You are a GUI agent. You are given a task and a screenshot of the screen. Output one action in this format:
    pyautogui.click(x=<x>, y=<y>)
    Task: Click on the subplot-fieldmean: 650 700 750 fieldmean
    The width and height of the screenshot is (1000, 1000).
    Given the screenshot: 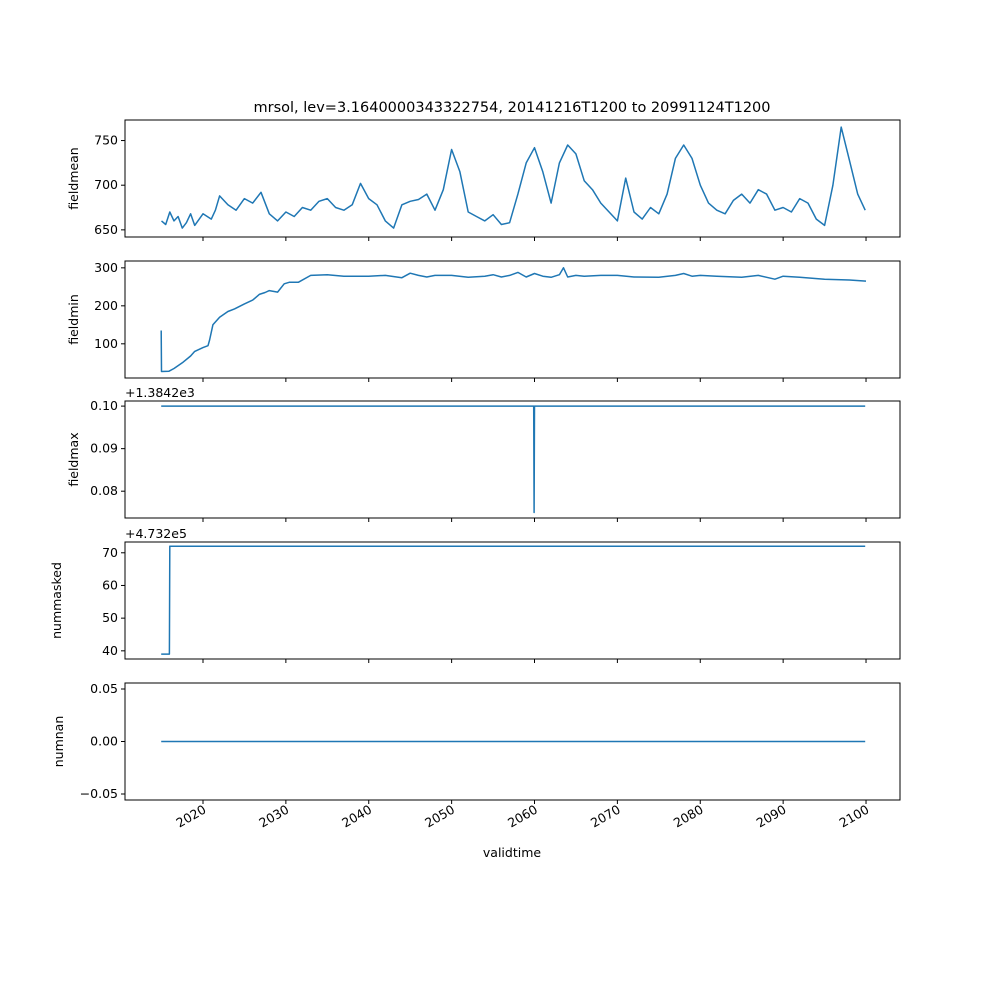 What is the action you would take?
    pyautogui.click(x=483, y=180)
    